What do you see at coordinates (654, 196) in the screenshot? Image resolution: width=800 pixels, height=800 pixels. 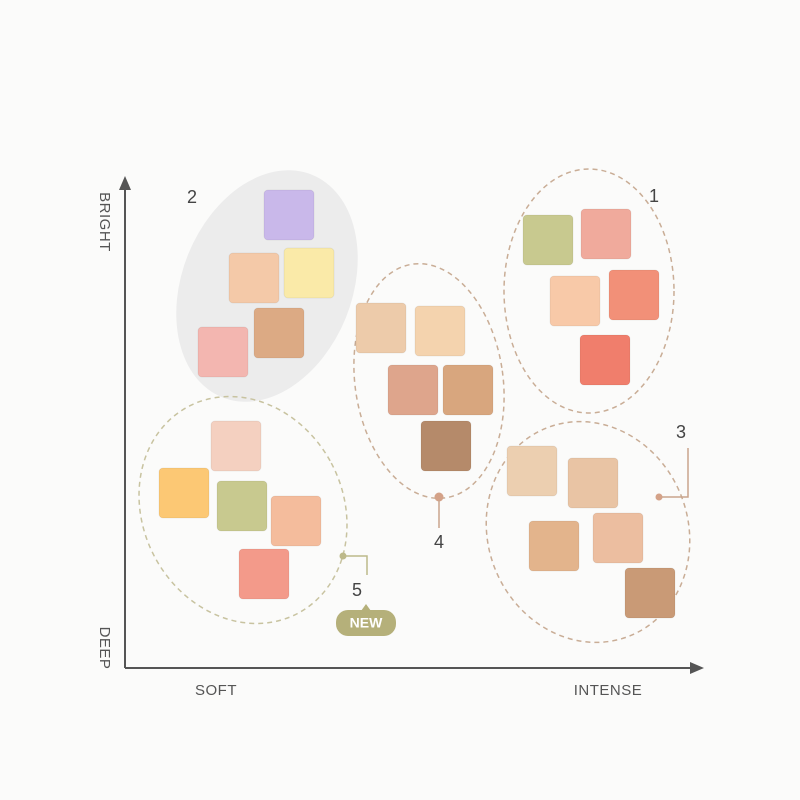 I see `group-number: 1` at bounding box center [654, 196].